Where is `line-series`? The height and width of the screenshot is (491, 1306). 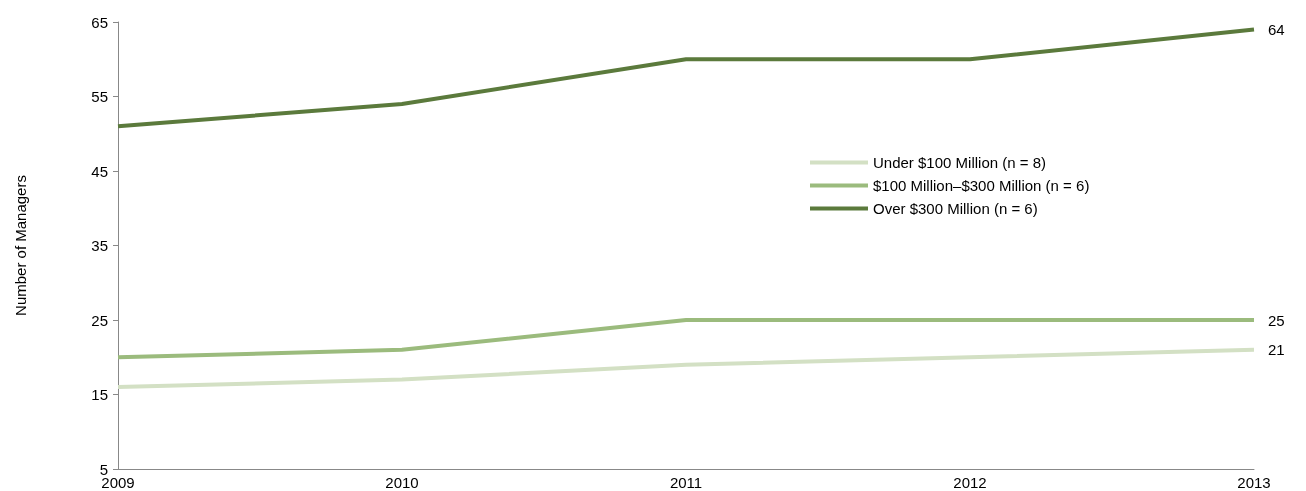 line-series is located at coordinates (686, 368).